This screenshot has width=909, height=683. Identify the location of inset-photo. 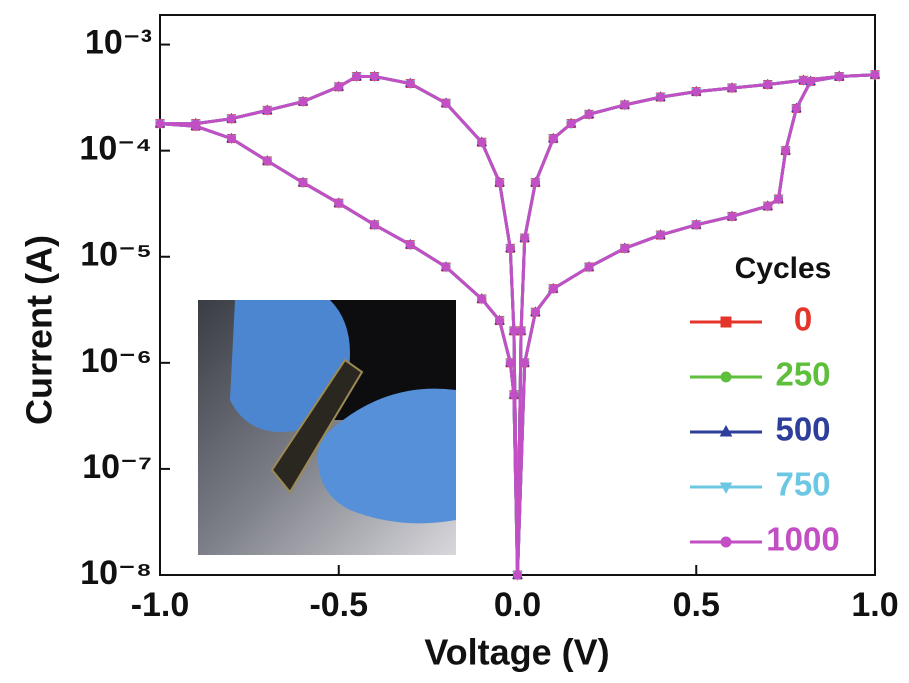
(327, 427).